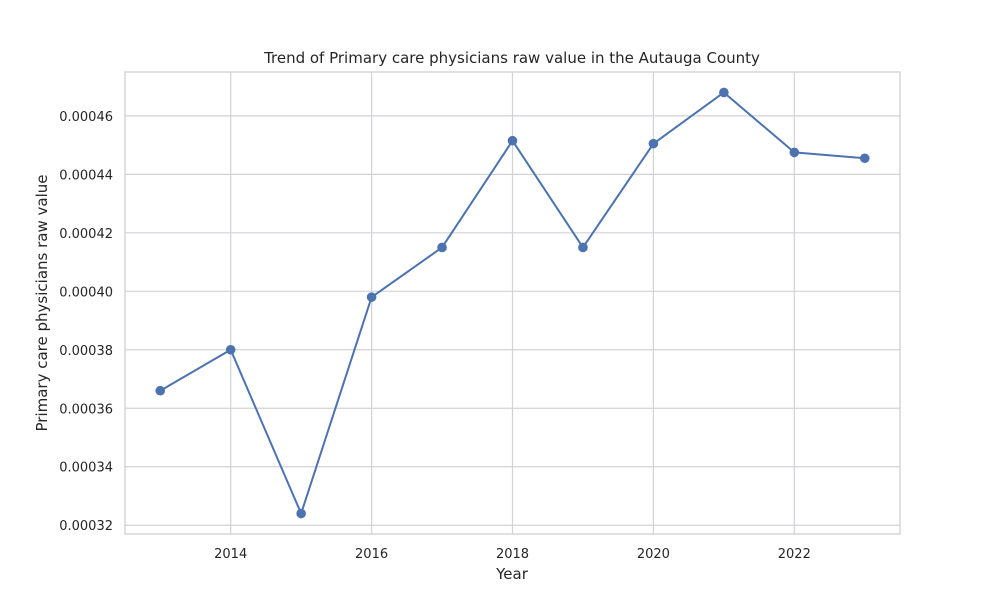 This screenshot has width=1000, height=604. What do you see at coordinates (512, 554) in the screenshot?
I see `x-tick-label: 2018` at bounding box center [512, 554].